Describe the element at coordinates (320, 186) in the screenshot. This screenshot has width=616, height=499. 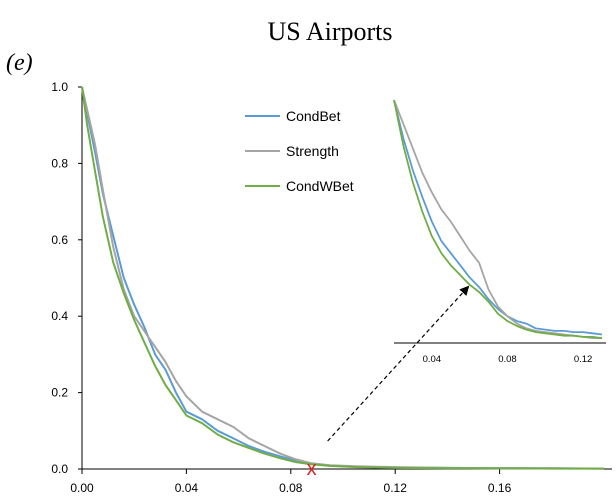
I see `legend-label-condwbet: CondWBet` at that location.